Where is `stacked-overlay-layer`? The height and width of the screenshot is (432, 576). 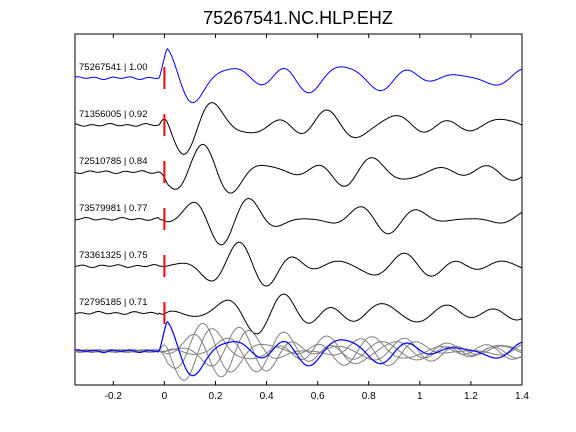 stacked-overlay-layer is located at coordinates (298, 350).